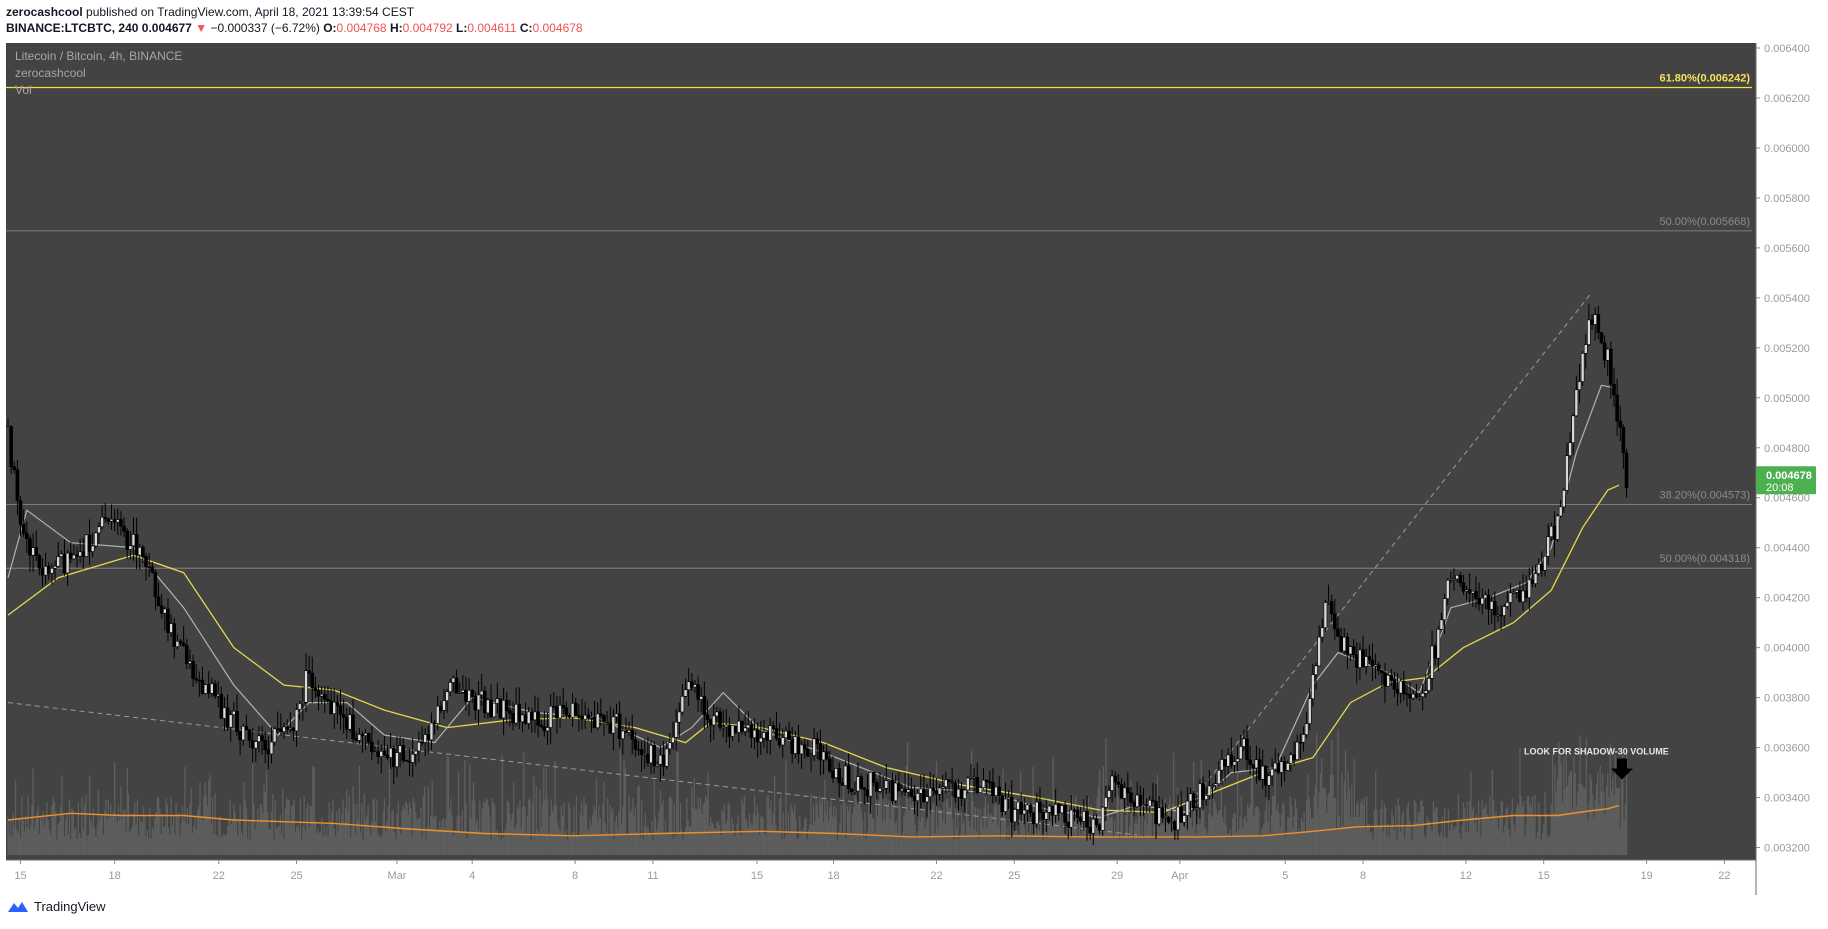  Describe the element at coordinates (872, 871) in the screenshot. I see `time-axis: 15 18 22 25 Mar 4 8 11 15 18 22 25 29 Apr 5 8 12 15 19 22` at that location.